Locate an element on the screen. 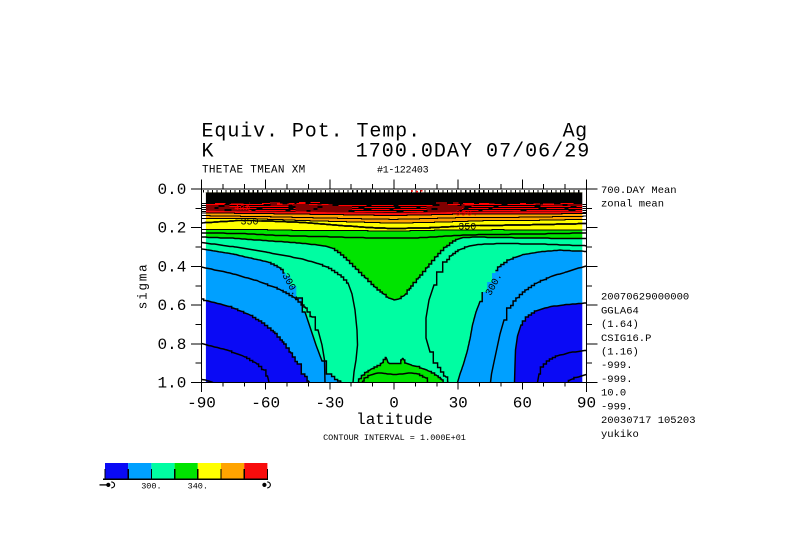 This screenshot has width=789, height=558. svg-text: GGLA64 is located at coordinates (620, 311).